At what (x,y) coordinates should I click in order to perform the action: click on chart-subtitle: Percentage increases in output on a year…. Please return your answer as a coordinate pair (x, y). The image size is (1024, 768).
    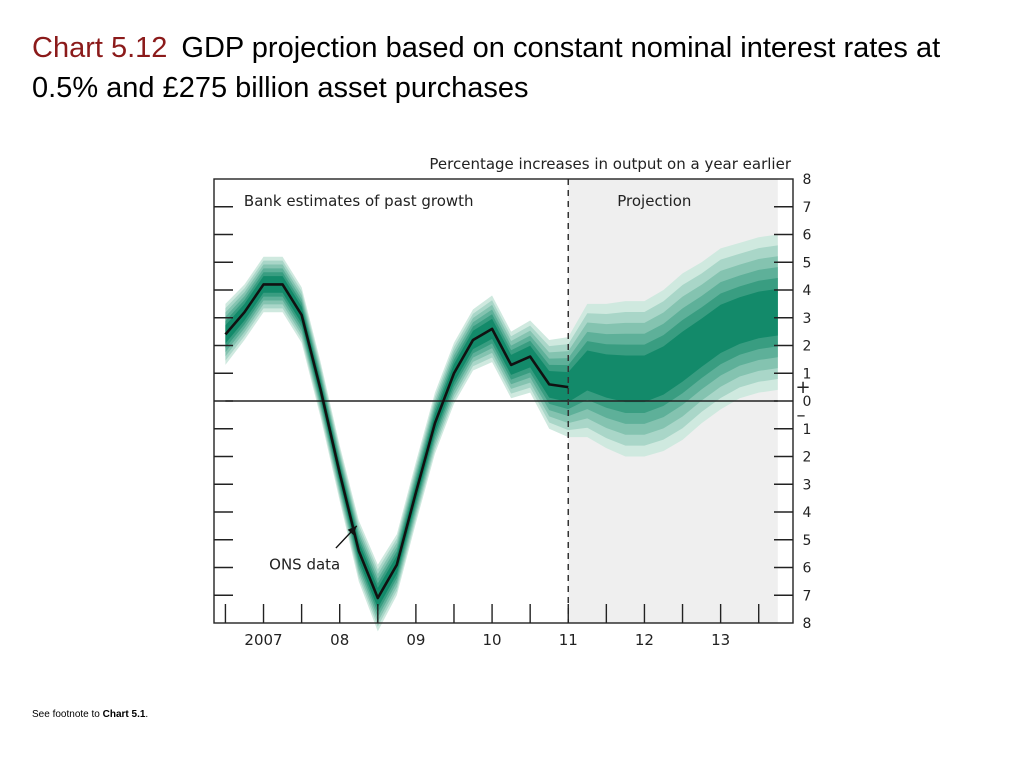
    Looking at the image, I should click on (610, 164).